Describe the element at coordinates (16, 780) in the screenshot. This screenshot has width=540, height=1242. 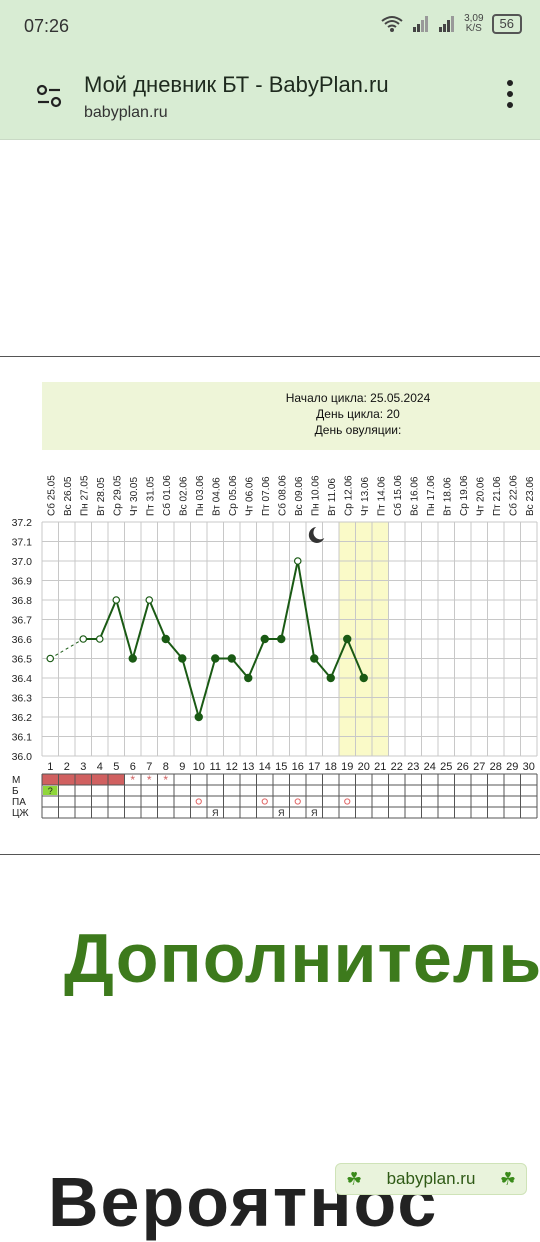
I see `row-label: М` at that location.